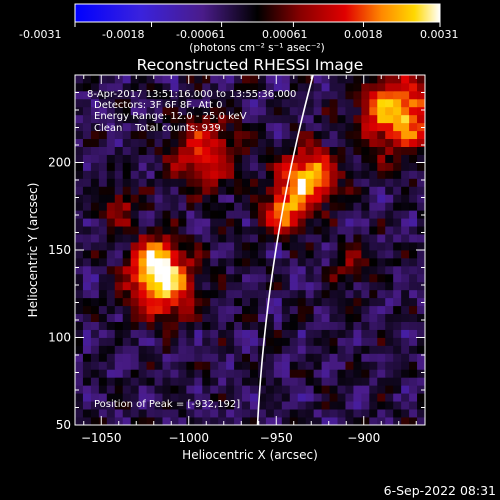 The height and width of the screenshot is (500, 500). I want to click on colorbar-tick-label: -0.0018, so click(123, 34).